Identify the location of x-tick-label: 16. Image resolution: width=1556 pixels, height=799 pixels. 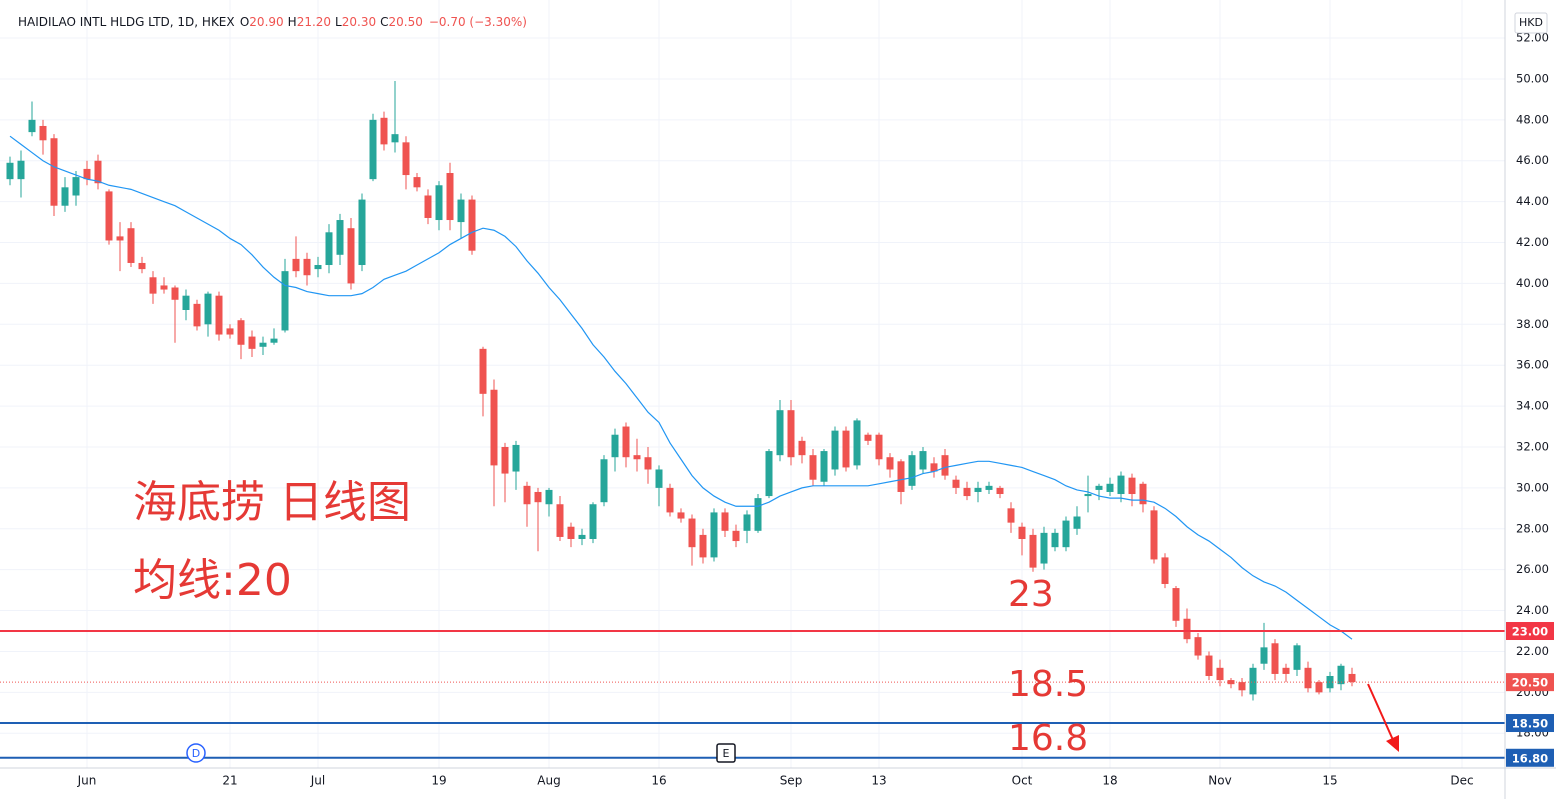
(658, 781).